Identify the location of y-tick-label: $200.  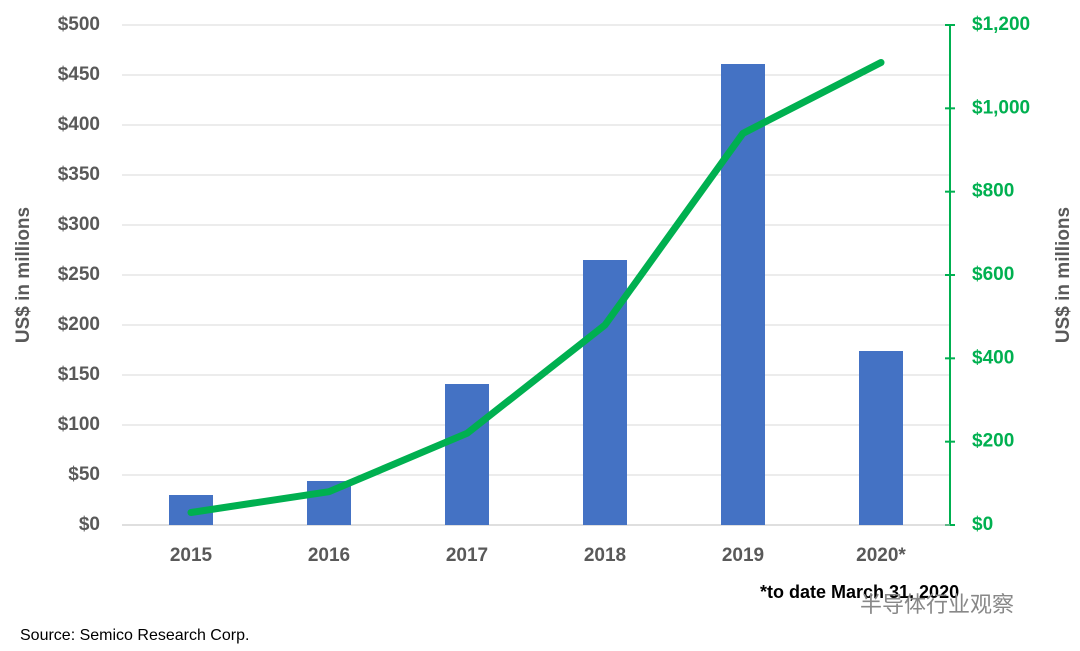
(79, 324).